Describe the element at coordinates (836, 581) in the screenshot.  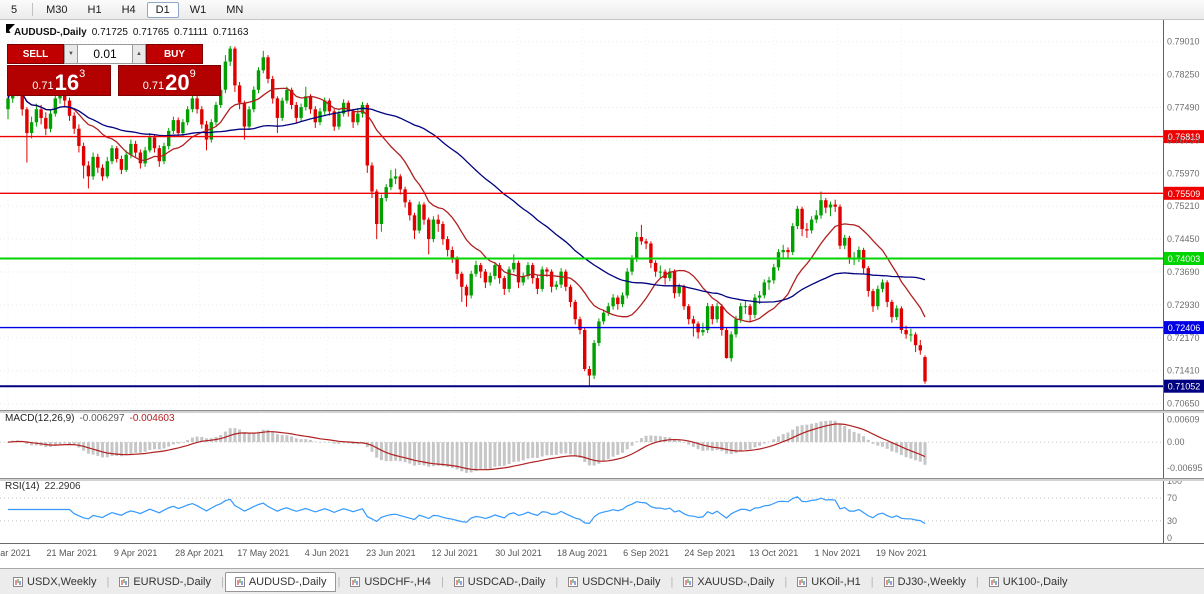
I see `chart-tab-label: UKOil-,H1` at that location.